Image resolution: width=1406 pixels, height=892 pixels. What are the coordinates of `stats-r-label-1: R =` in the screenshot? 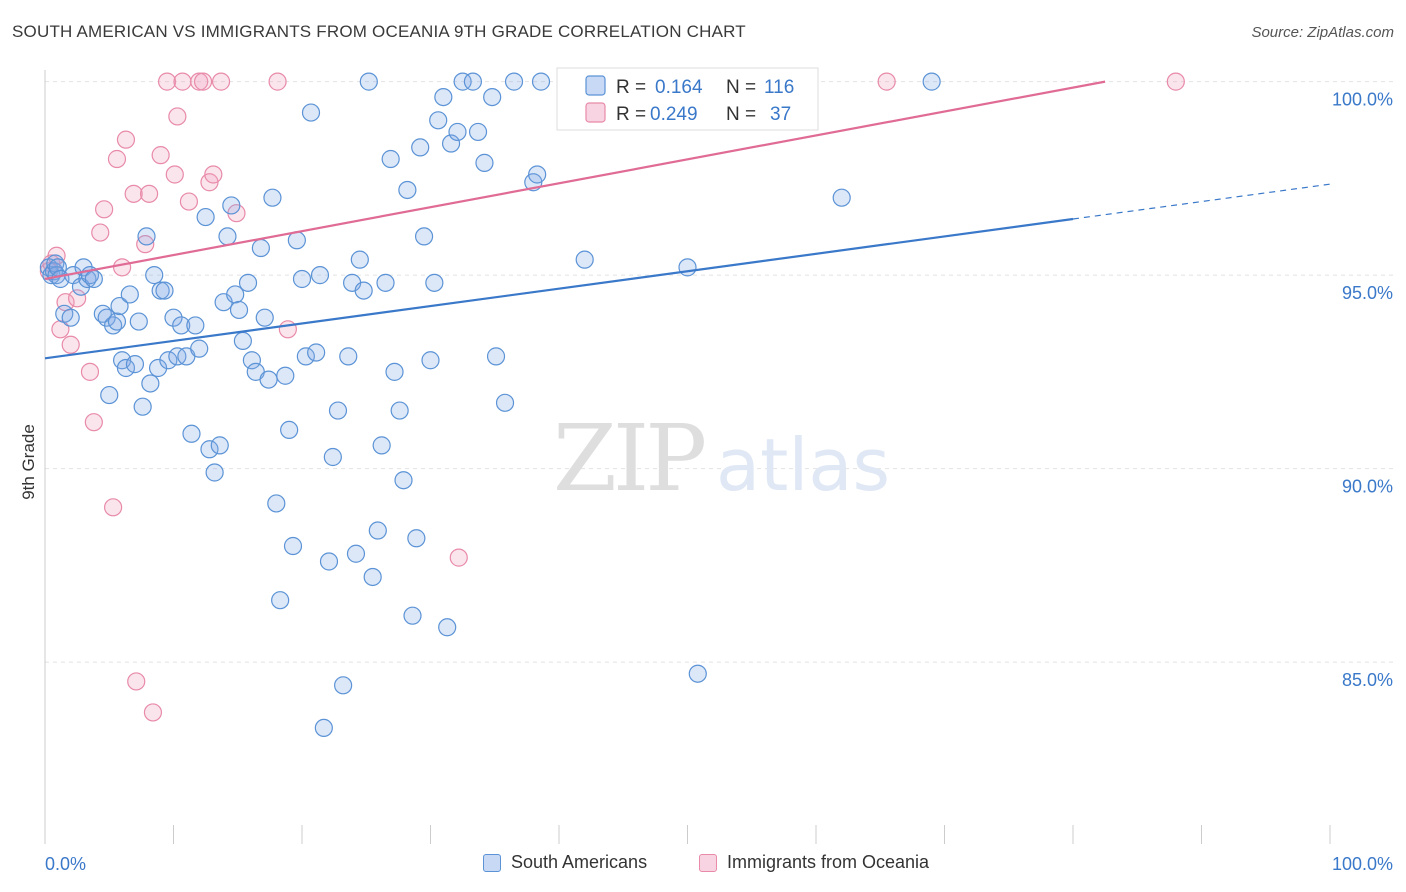 It's located at (633, 87).